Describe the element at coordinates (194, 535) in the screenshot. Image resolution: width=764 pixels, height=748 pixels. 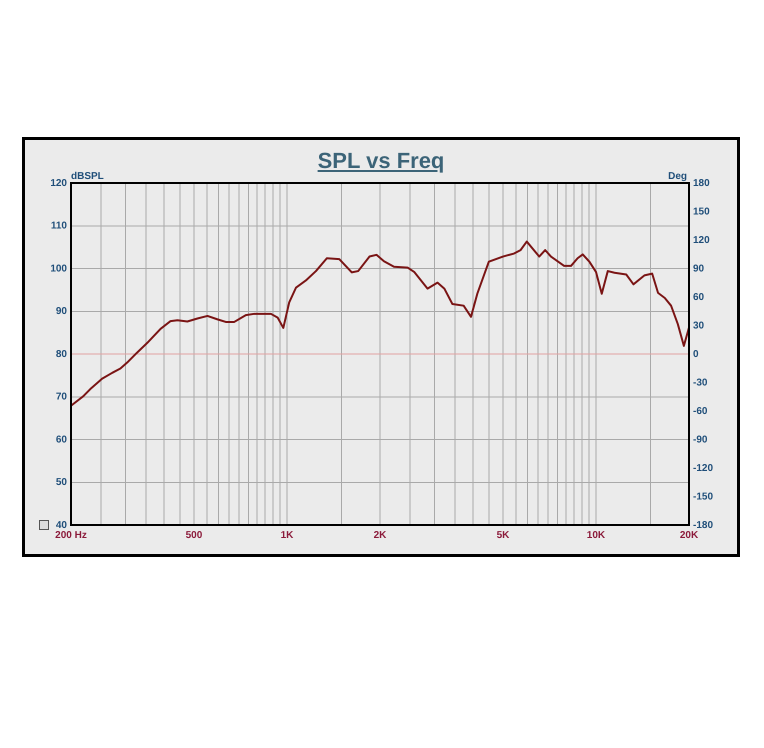
I see `x-tick-label: 500` at that location.